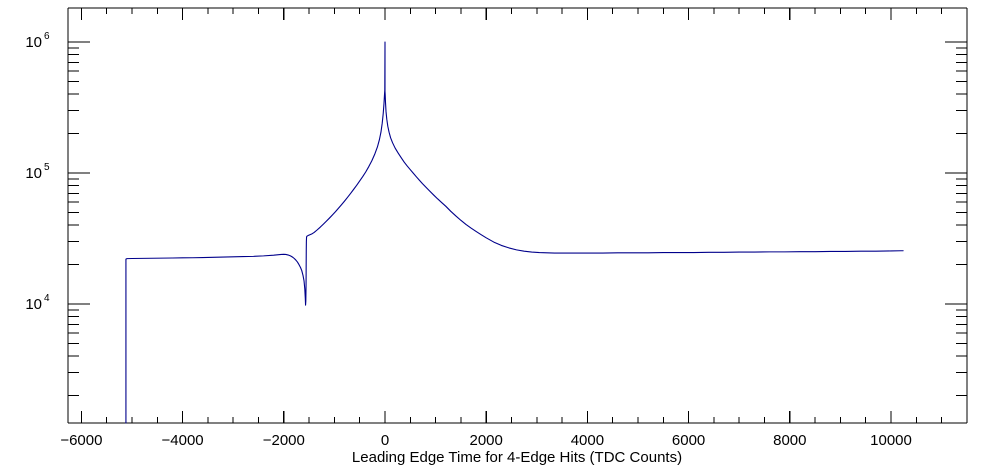 The height and width of the screenshot is (472, 996). What do you see at coordinates (47, 167) in the screenshot?
I see `y-tick-label-exponent: 5` at bounding box center [47, 167].